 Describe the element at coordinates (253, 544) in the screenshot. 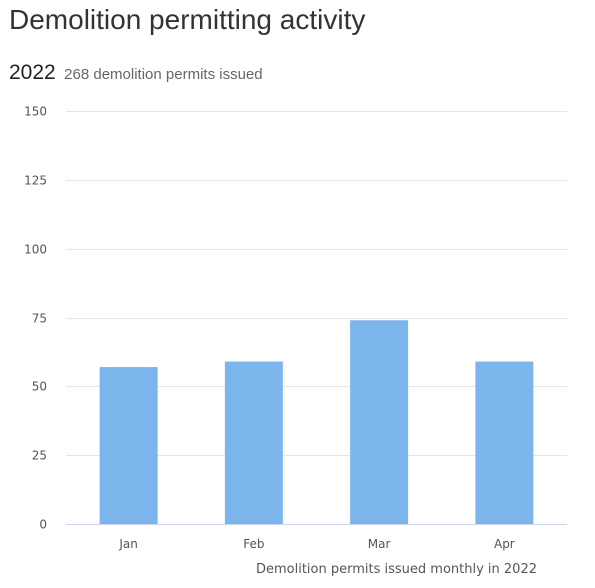

I see `x-tick-label: Feb` at that location.